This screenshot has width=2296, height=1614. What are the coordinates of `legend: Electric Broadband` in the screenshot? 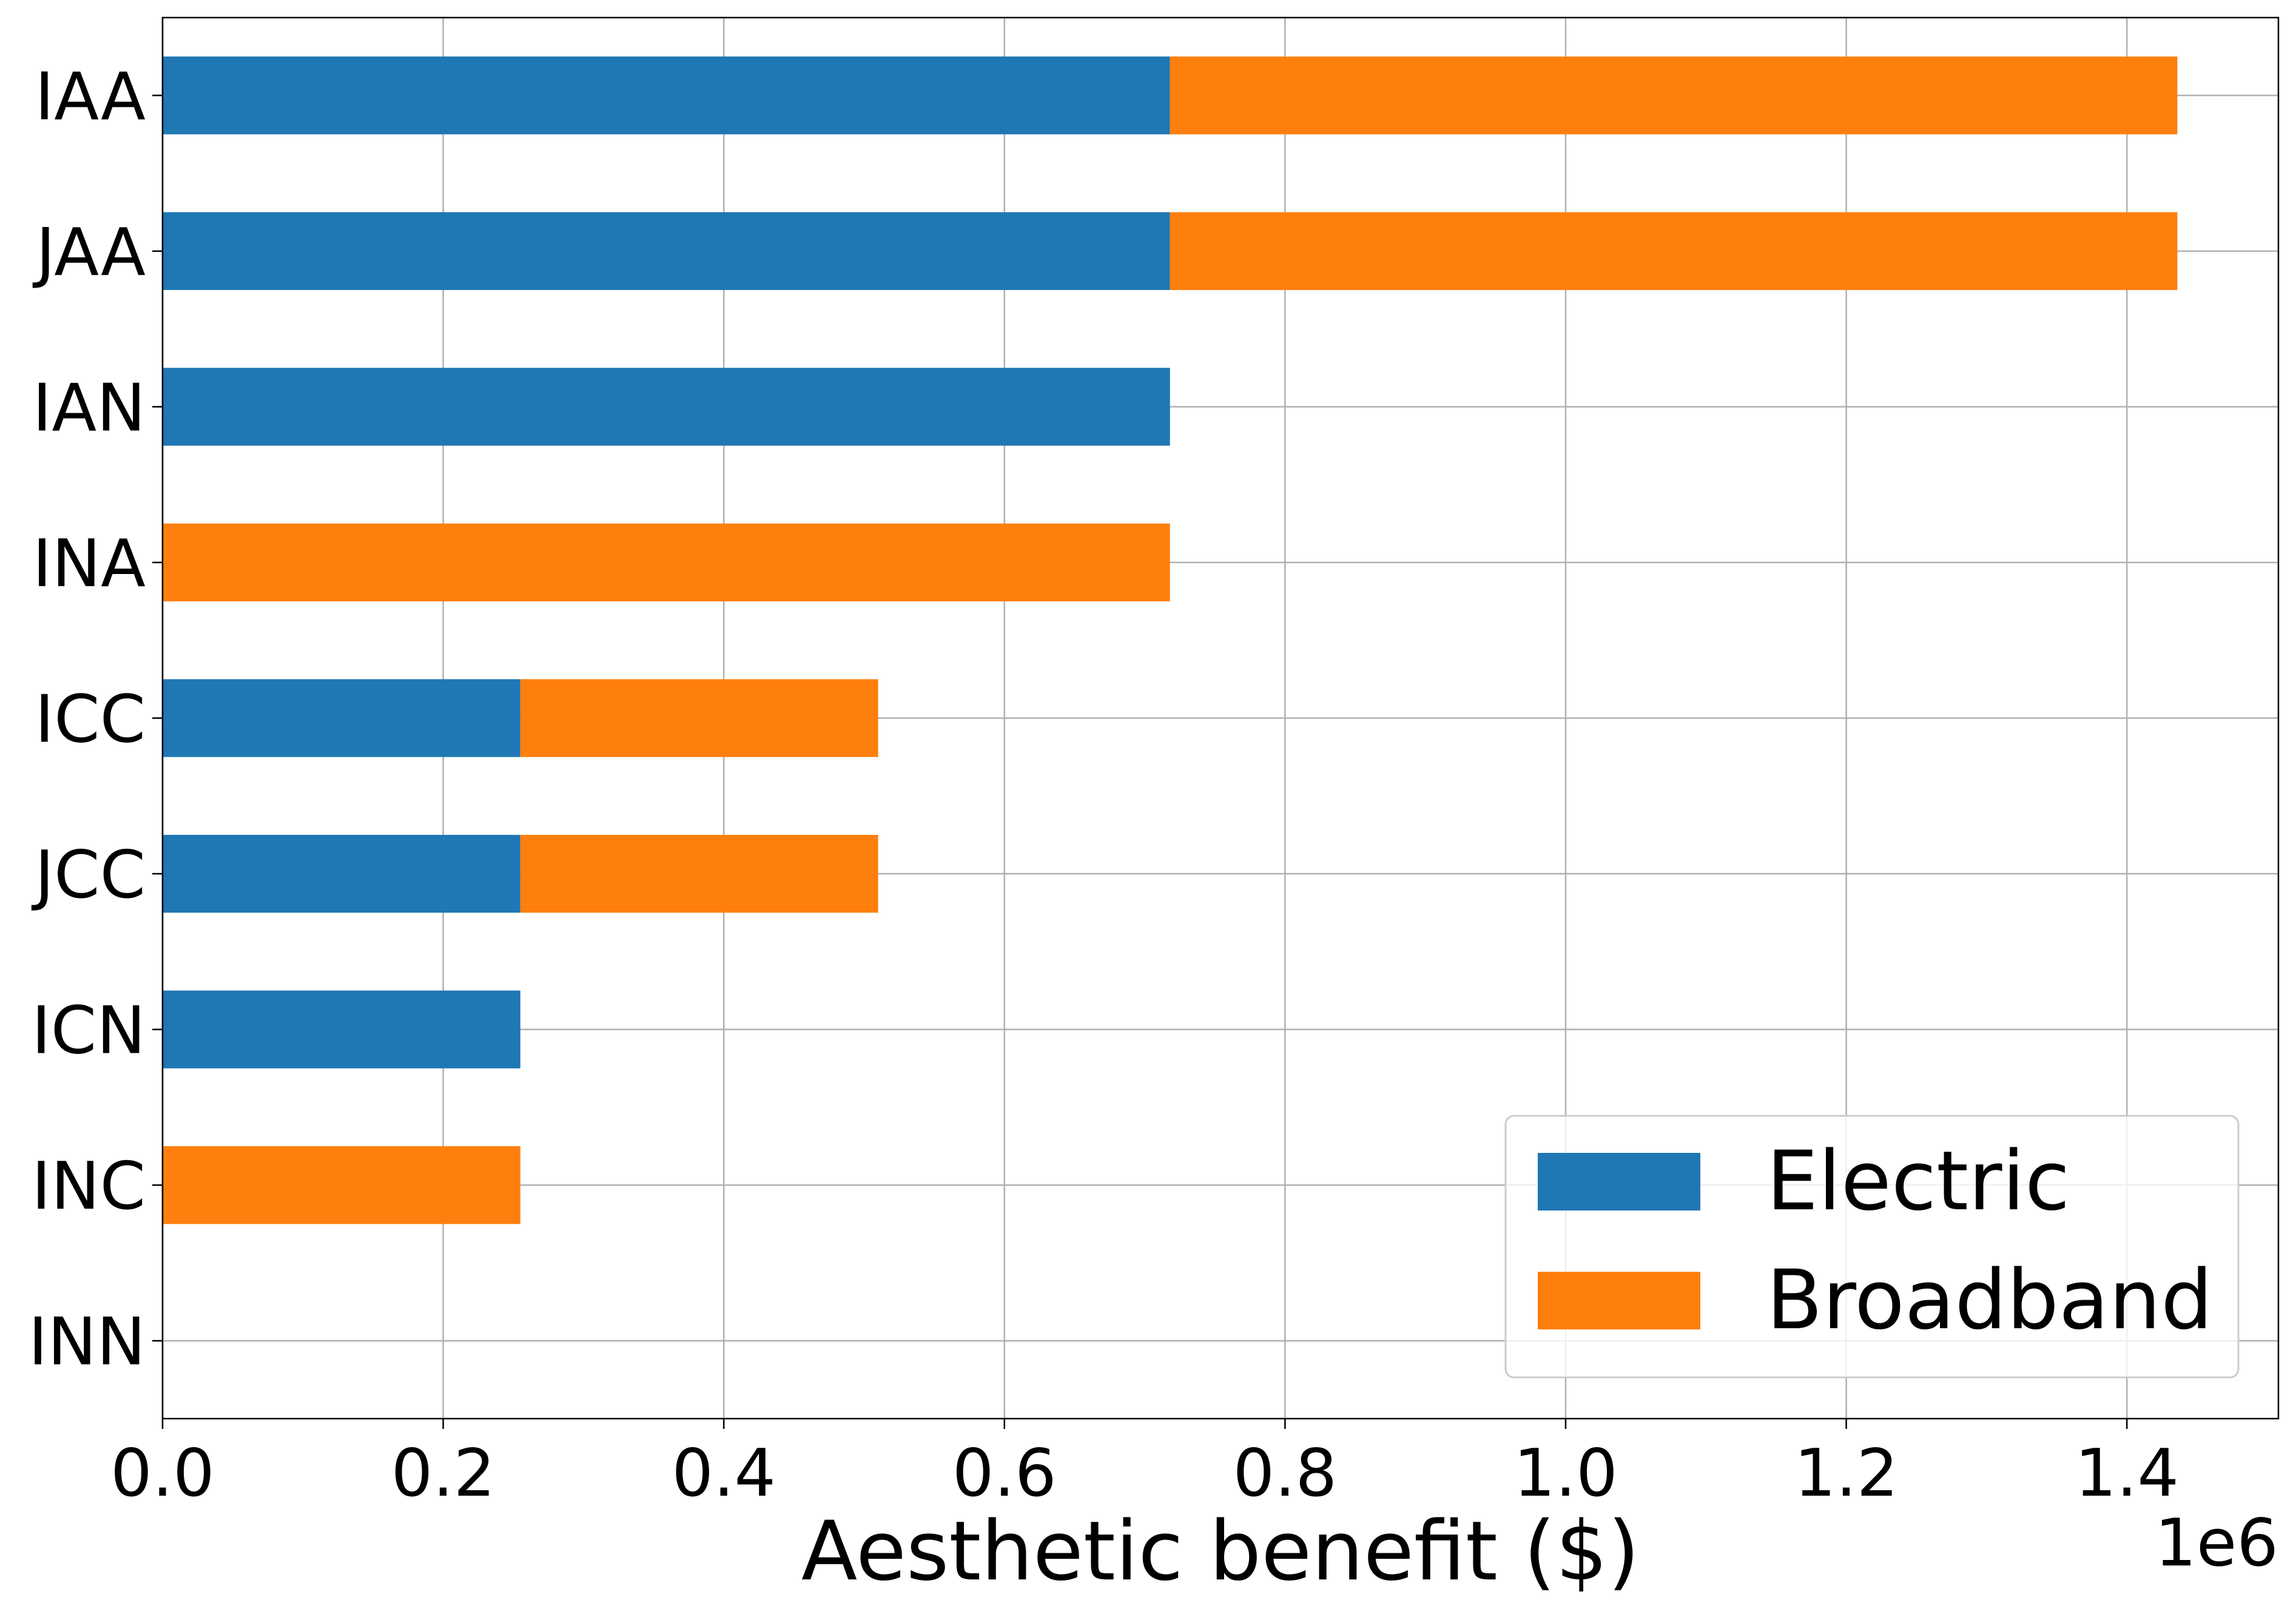 It's located at (1872, 1247).